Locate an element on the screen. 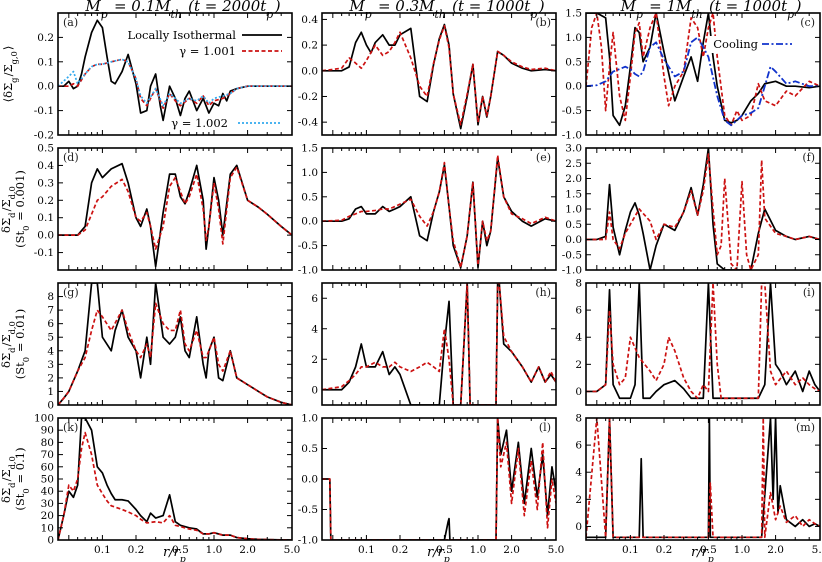 The height and width of the screenshot is (562, 822). y-tick-label: 90 is located at coordinates (47, 431).